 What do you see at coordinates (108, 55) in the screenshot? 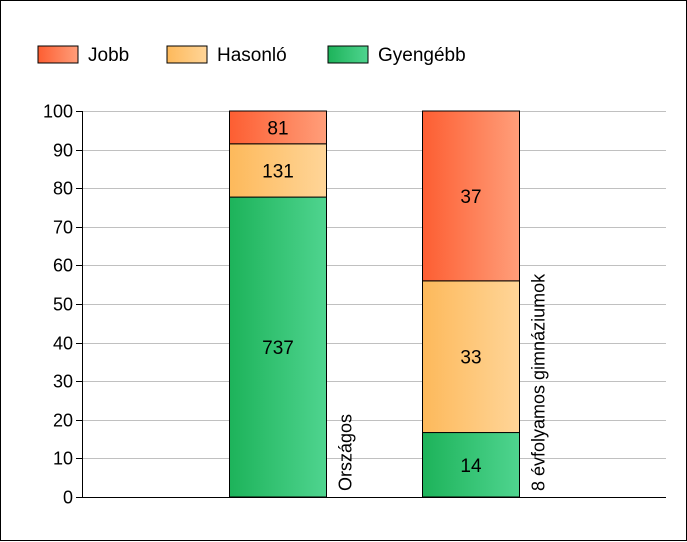
I see `legend-label-jobb: Jobb` at bounding box center [108, 55].